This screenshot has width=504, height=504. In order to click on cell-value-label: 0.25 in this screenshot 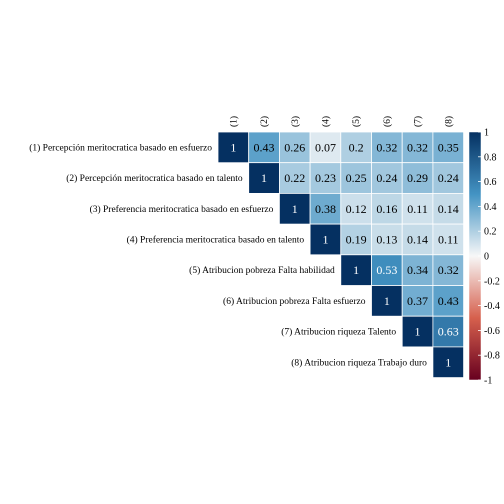, I will do `click(356, 178)`.